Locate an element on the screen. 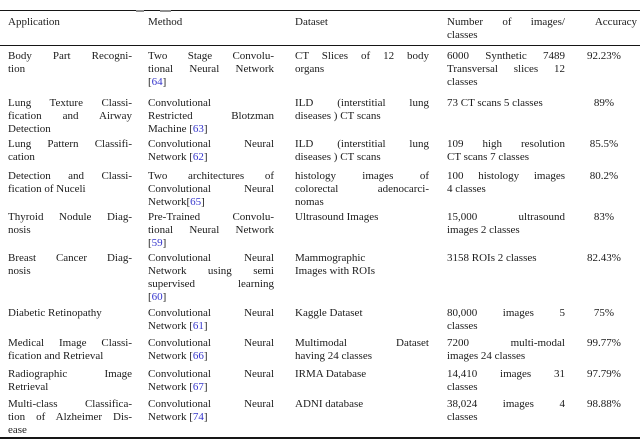 The height and width of the screenshot is (441, 640). cell-application: Lung Pattern Classifi-cation is located at coordinates (70, 150).